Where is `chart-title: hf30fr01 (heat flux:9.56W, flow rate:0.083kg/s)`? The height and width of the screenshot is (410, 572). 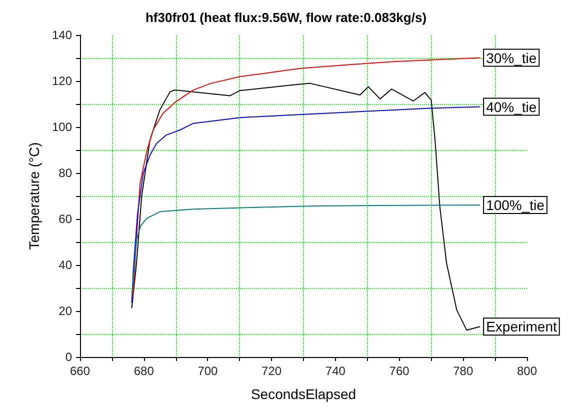 chart-title: hf30fr01 (heat flux:9.56W, flow rate:0.083kg/s) is located at coordinates (286, 17).